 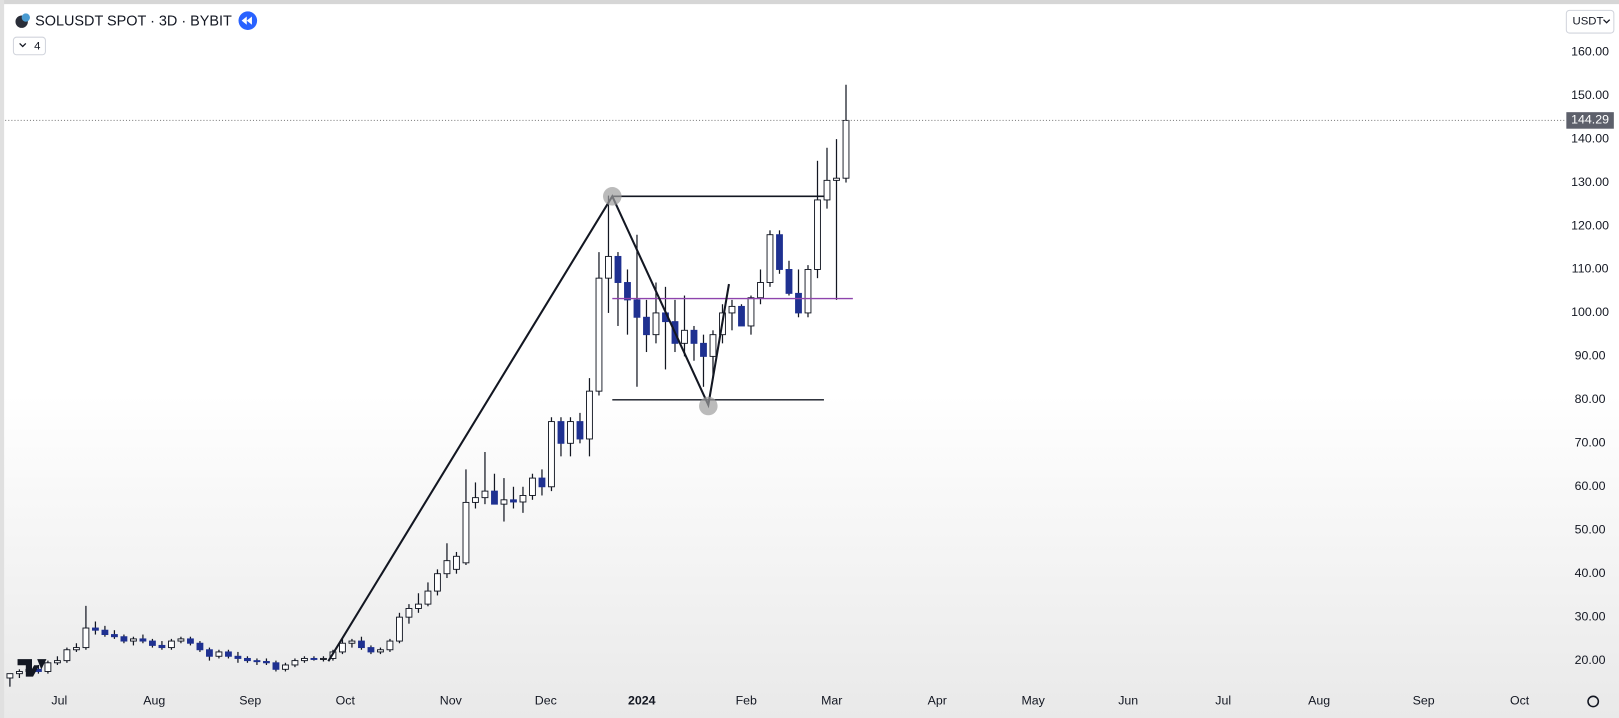 What do you see at coordinates (1590, 356) in the screenshot?
I see `y-tick-label: 90.00` at bounding box center [1590, 356].